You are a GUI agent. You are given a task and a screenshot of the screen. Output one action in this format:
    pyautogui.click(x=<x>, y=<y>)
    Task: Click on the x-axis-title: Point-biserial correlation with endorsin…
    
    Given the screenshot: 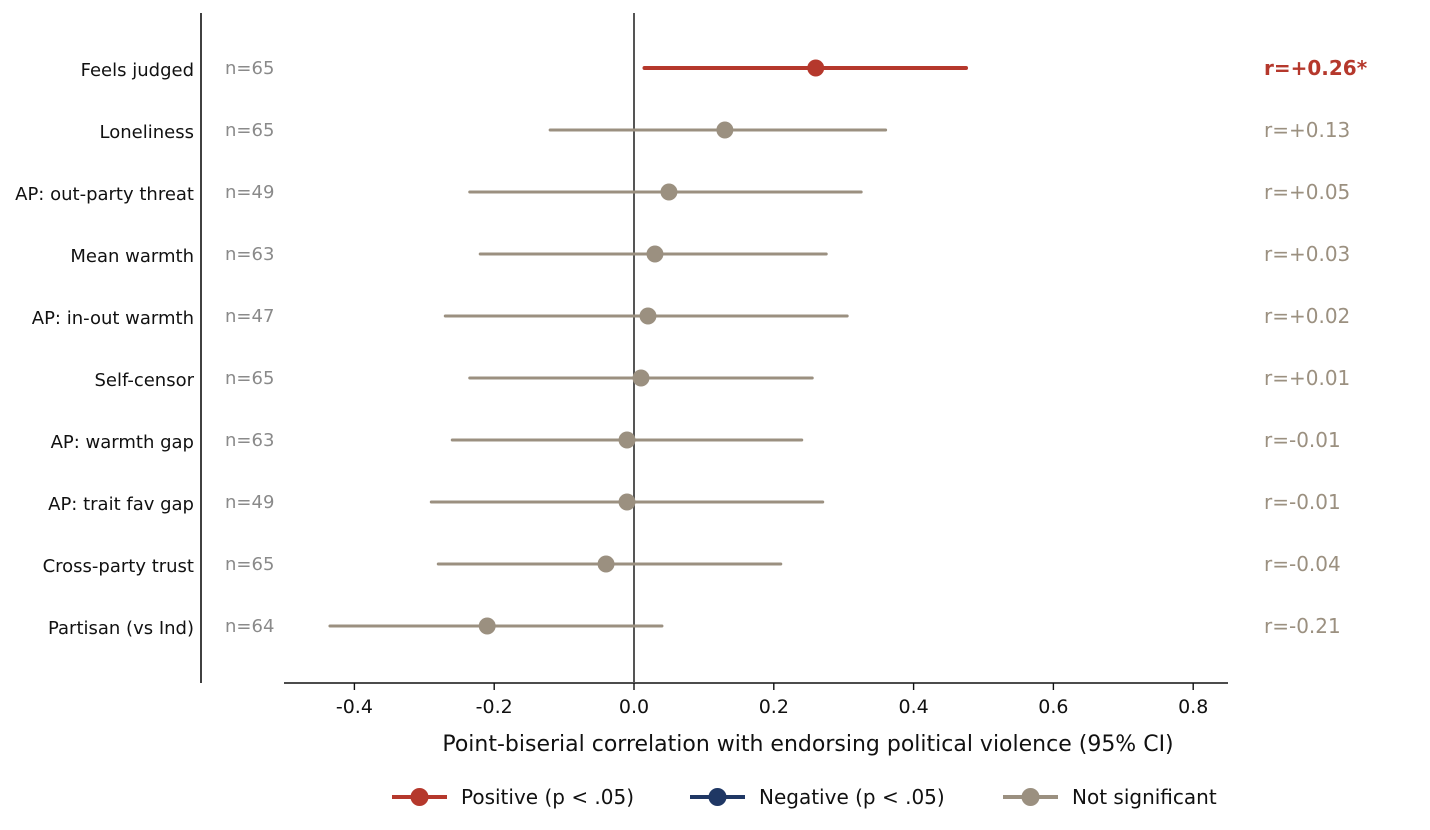 What is the action you would take?
    pyautogui.click(x=807, y=744)
    